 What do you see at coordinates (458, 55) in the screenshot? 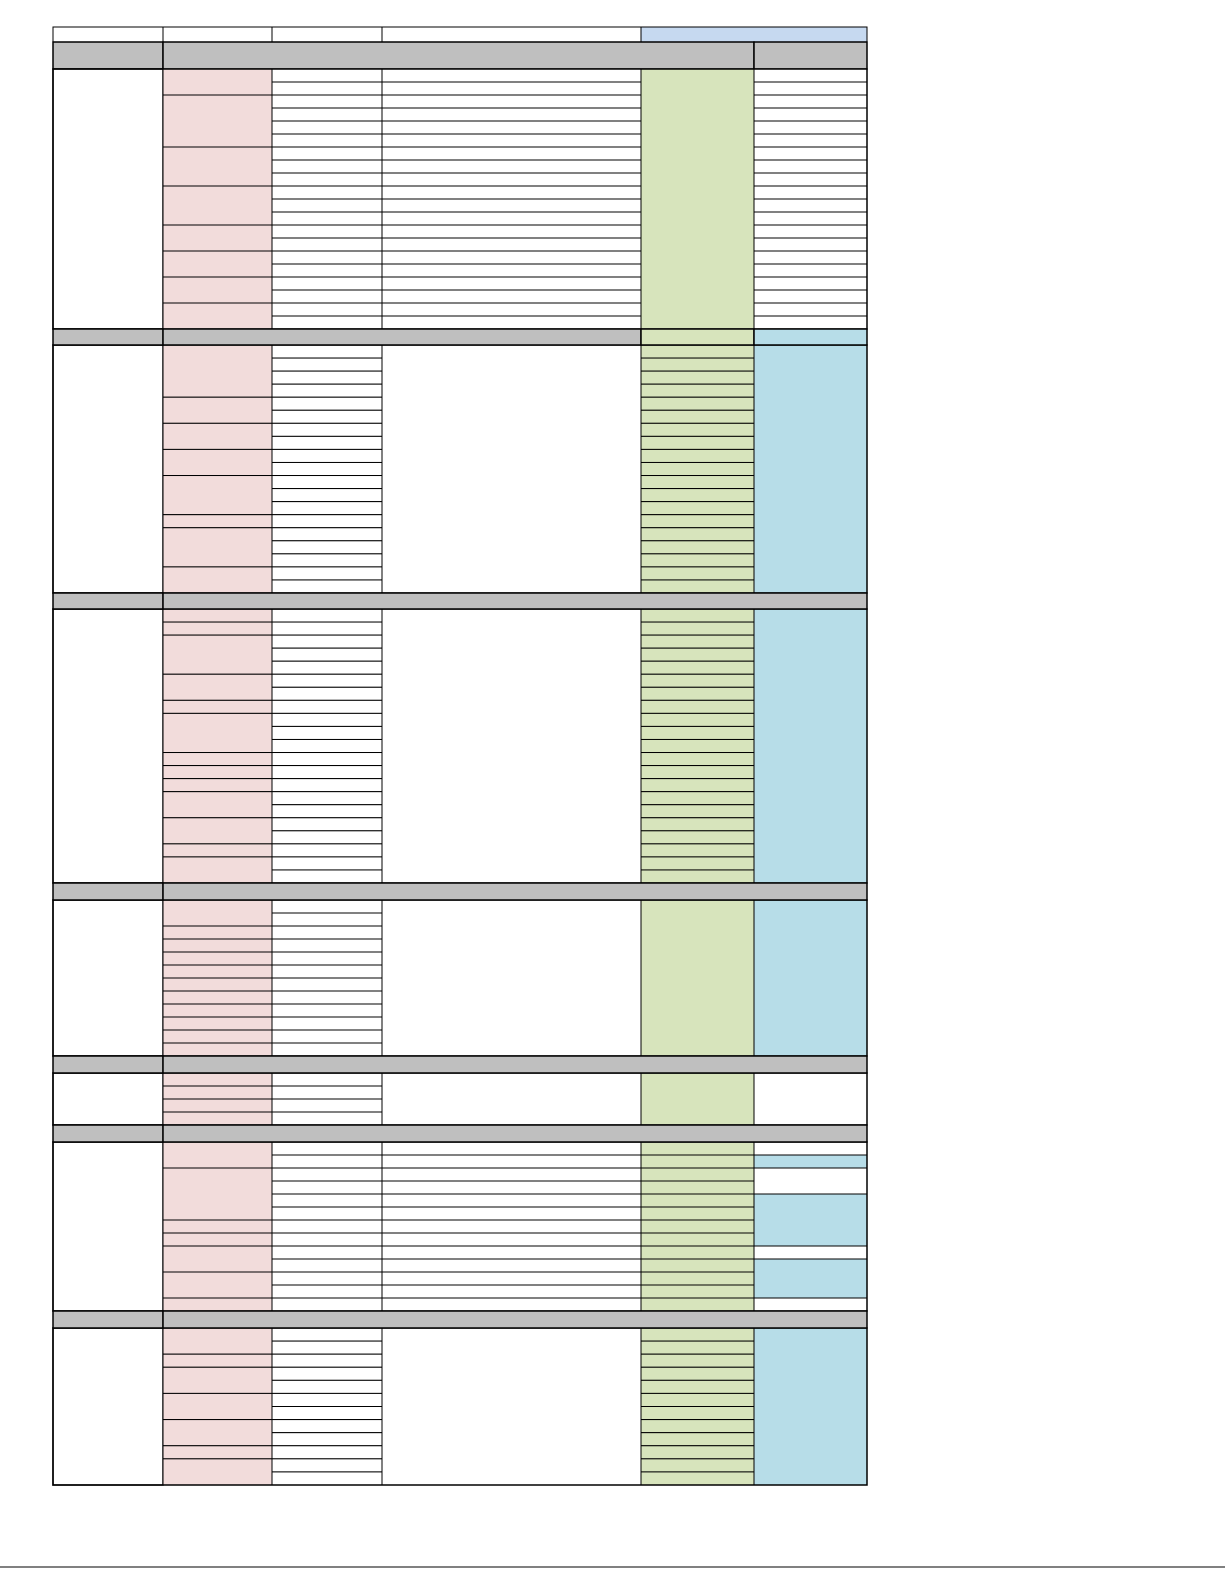
I see `header-cell` at bounding box center [458, 55].